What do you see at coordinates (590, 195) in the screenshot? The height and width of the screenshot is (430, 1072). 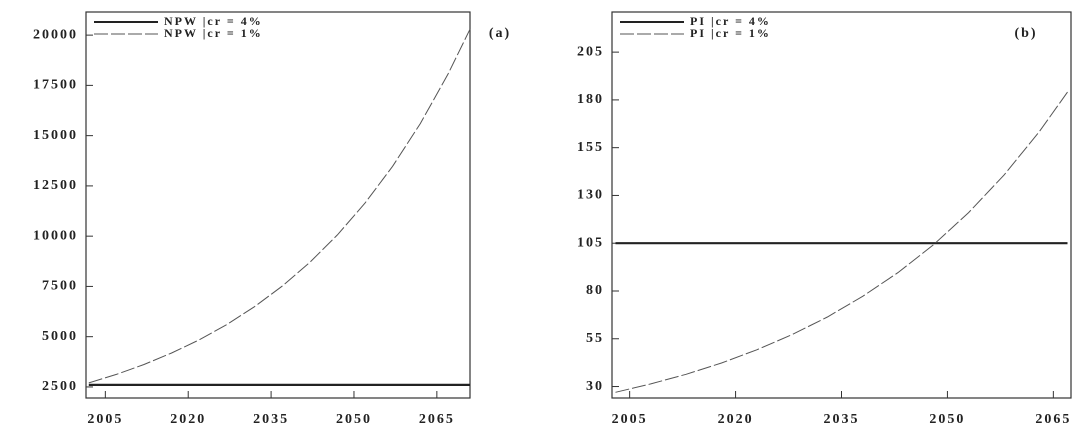 I see `y-tick-label: 130` at bounding box center [590, 195].